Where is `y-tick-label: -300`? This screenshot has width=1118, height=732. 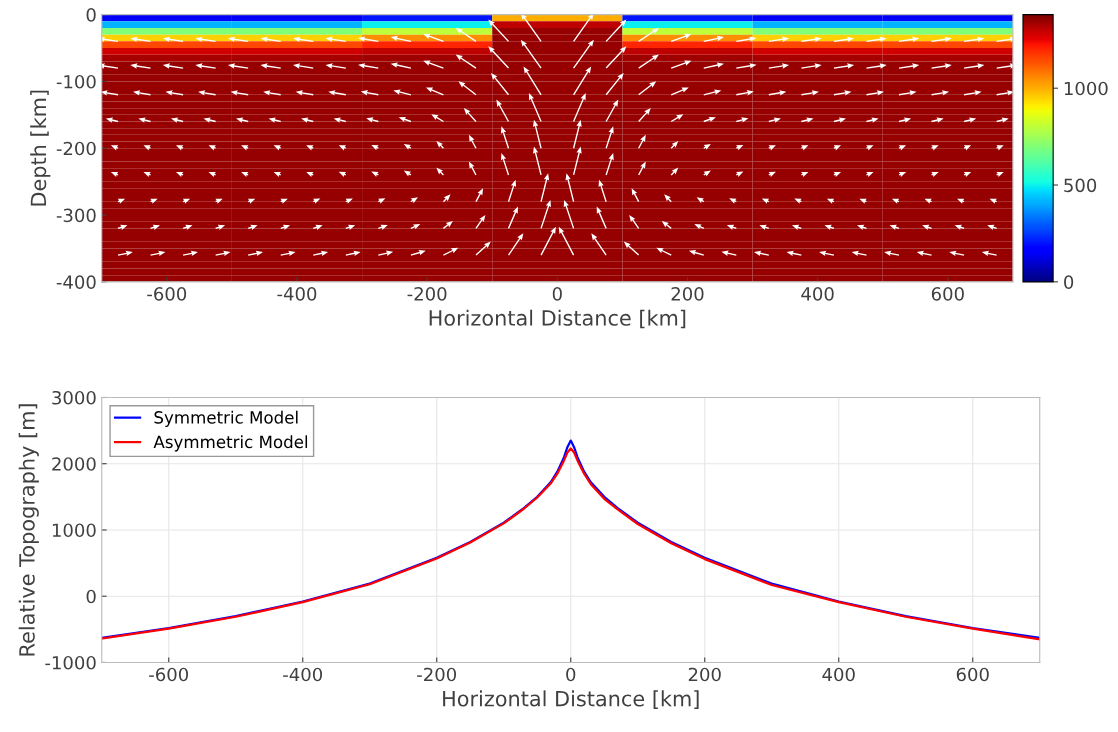 y-tick-label: -300 is located at coordinates (76, 215).